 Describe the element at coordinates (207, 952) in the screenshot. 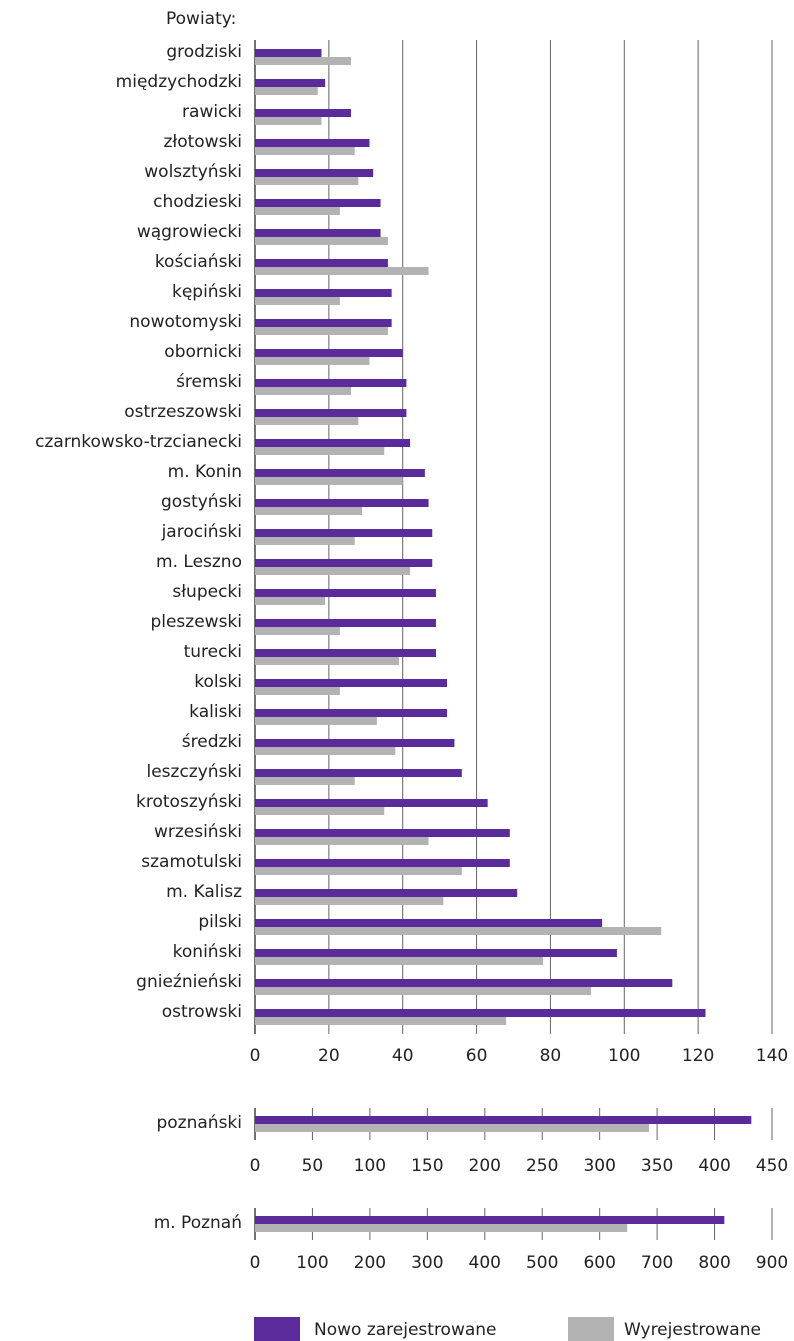

I see `category-label: koniński` at that location.